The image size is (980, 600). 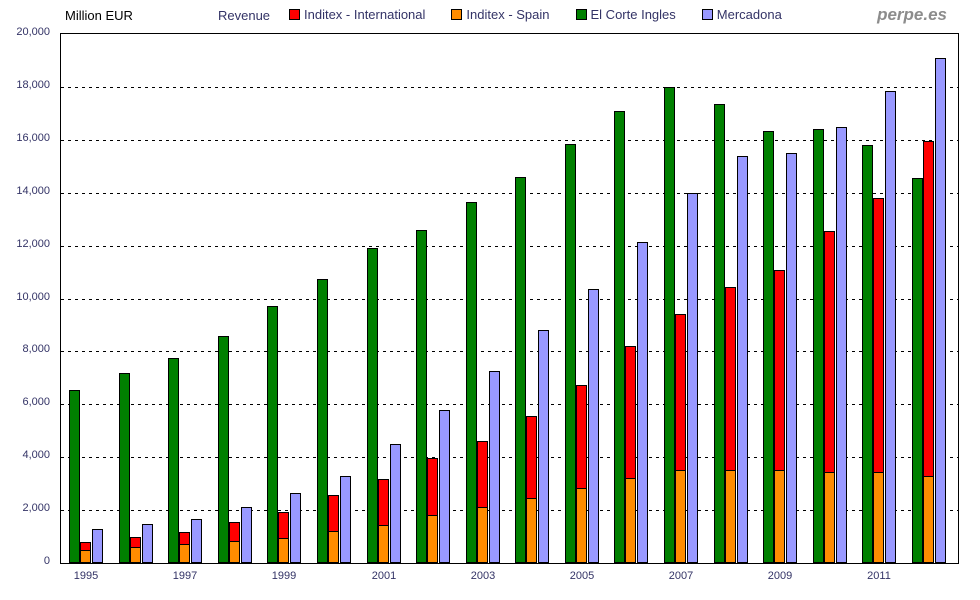 What do you see at coordinates (36, 402) in the screenshot?
I see `y-tick-label-6000: 6,000` at bounding box center [36, 402].